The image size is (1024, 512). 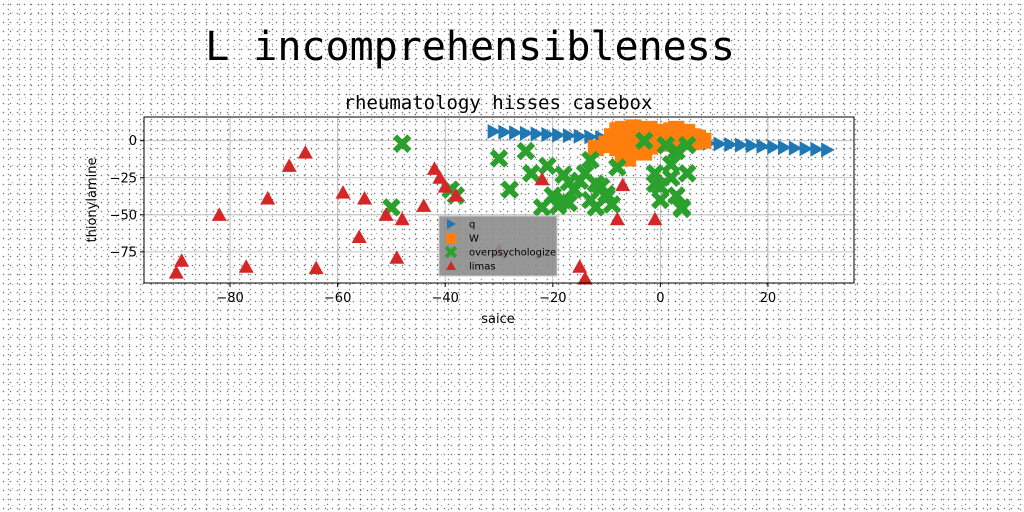 I want to click on x-tick-label: −20, so click(x=552, y=298).